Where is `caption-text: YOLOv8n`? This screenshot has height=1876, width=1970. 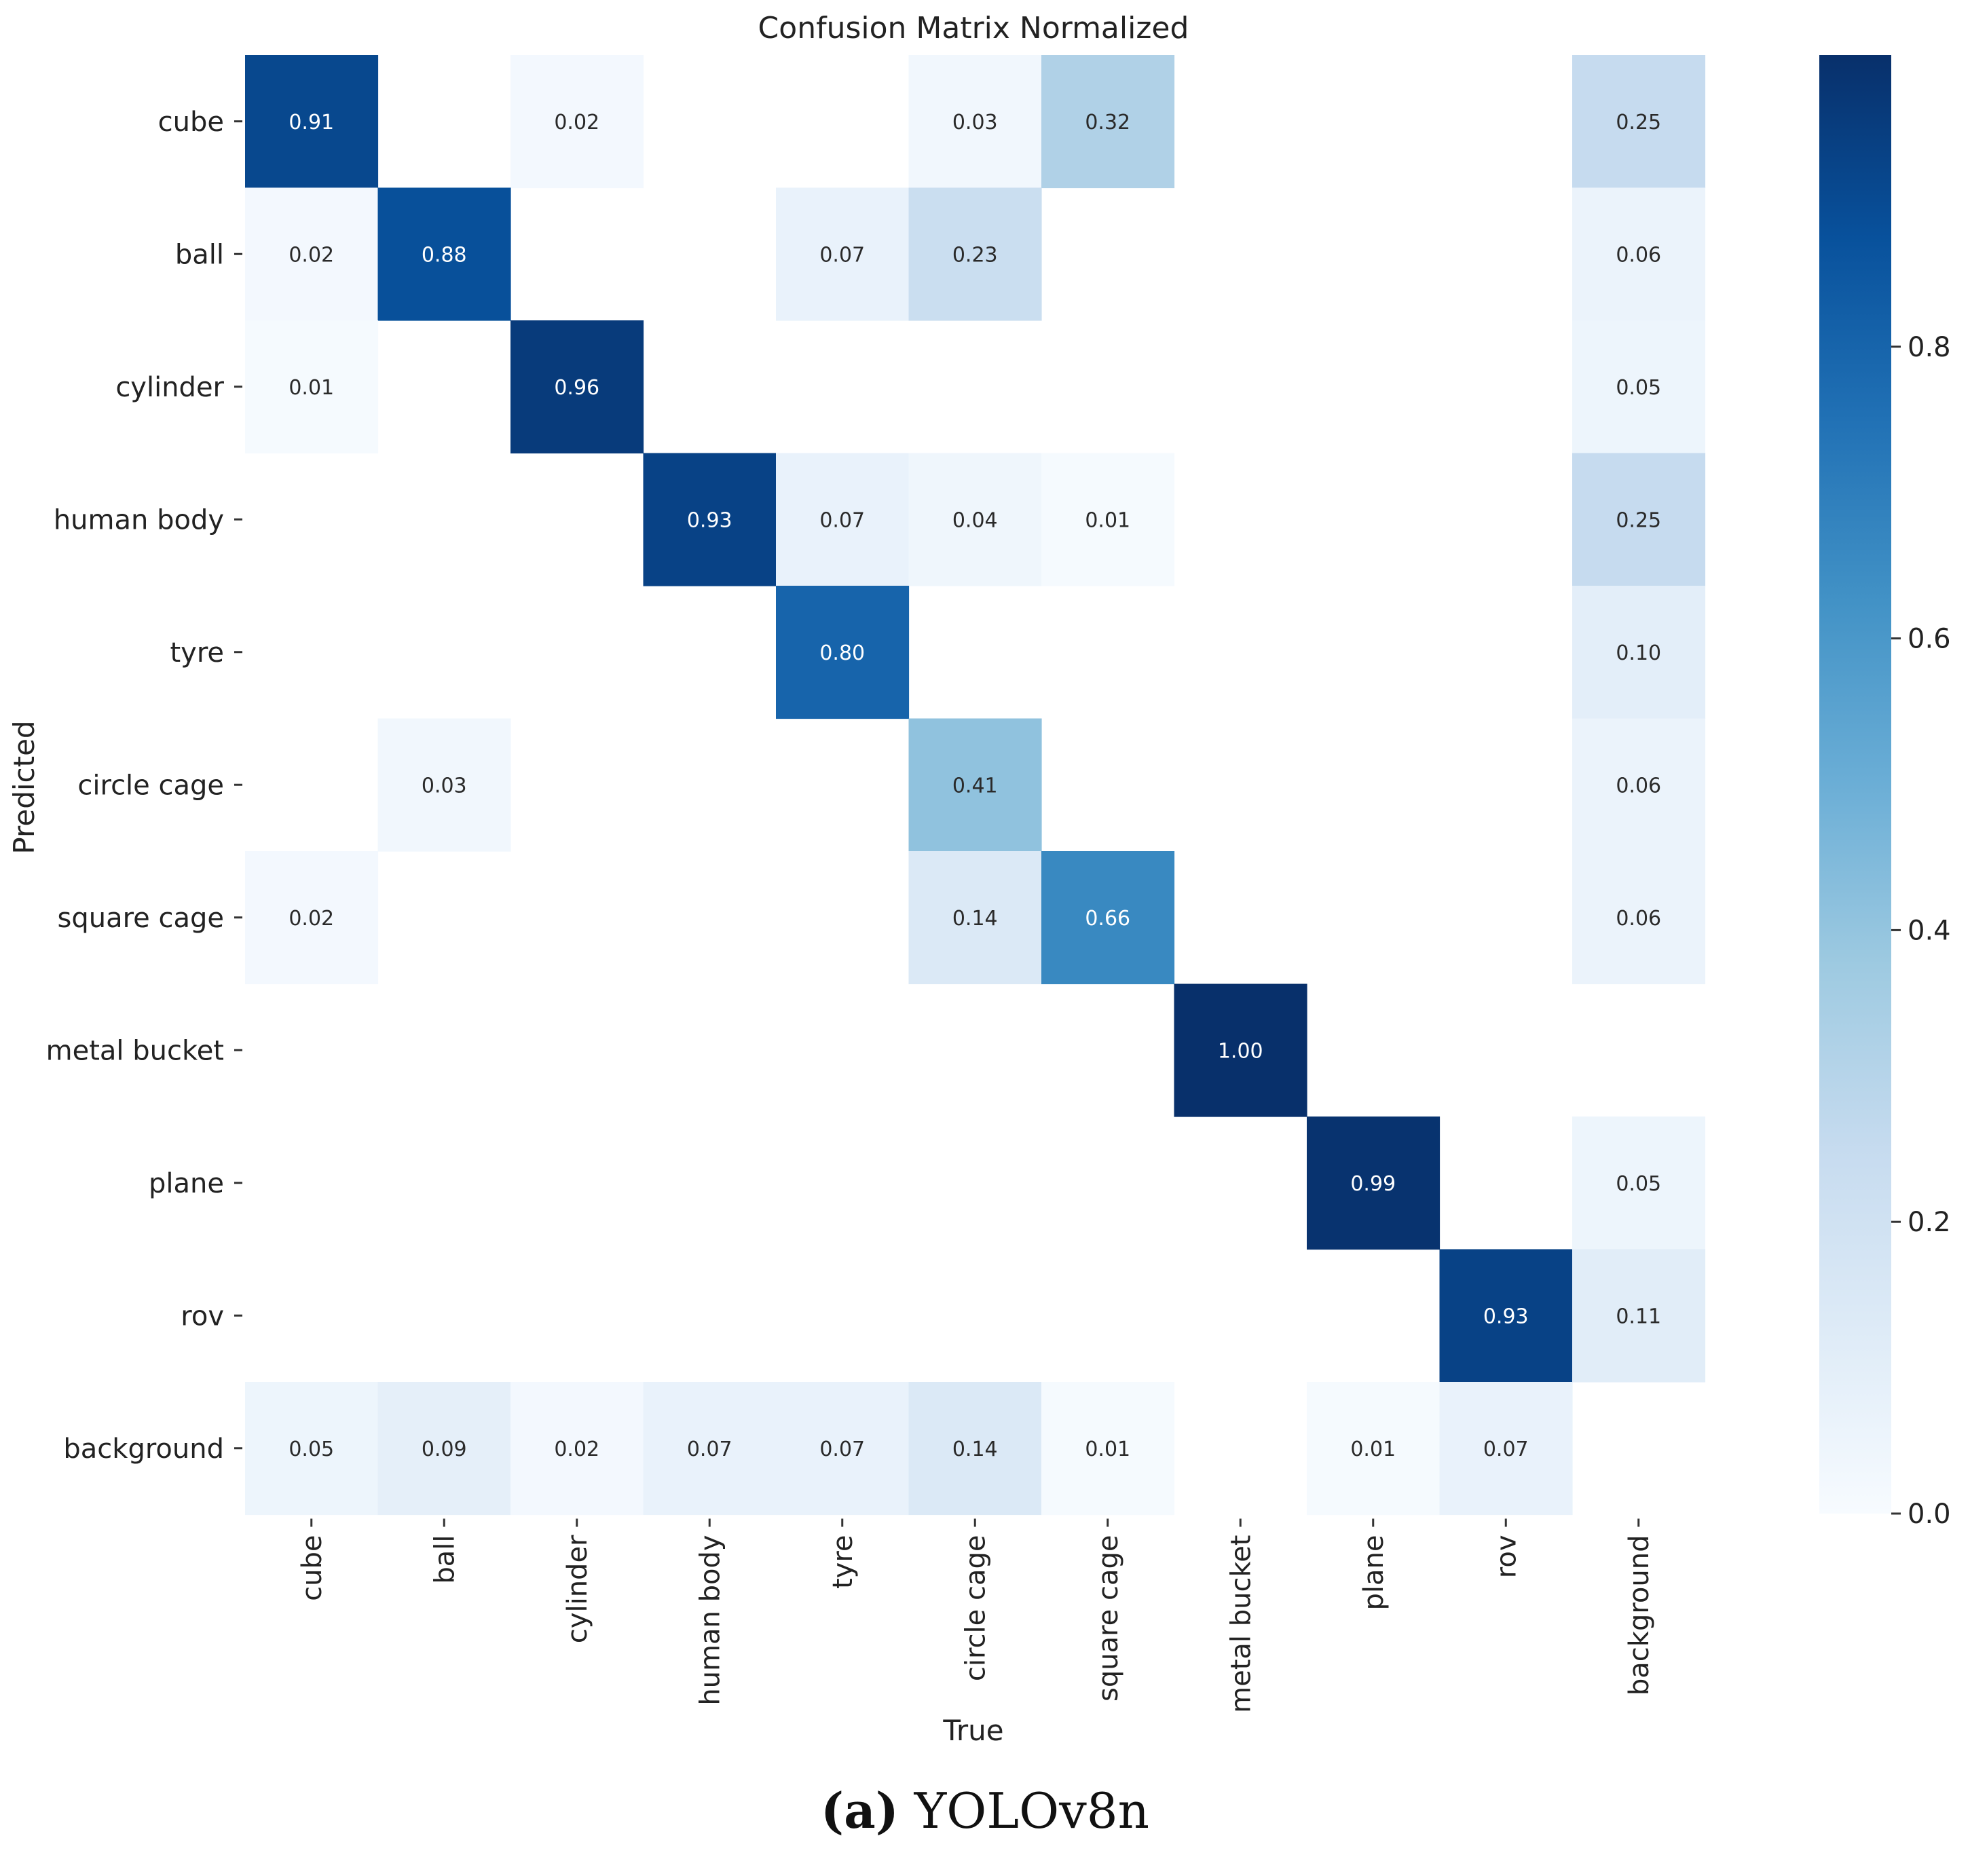
caption-text: YOLOv8n is located at coordinates (1031, 1810).